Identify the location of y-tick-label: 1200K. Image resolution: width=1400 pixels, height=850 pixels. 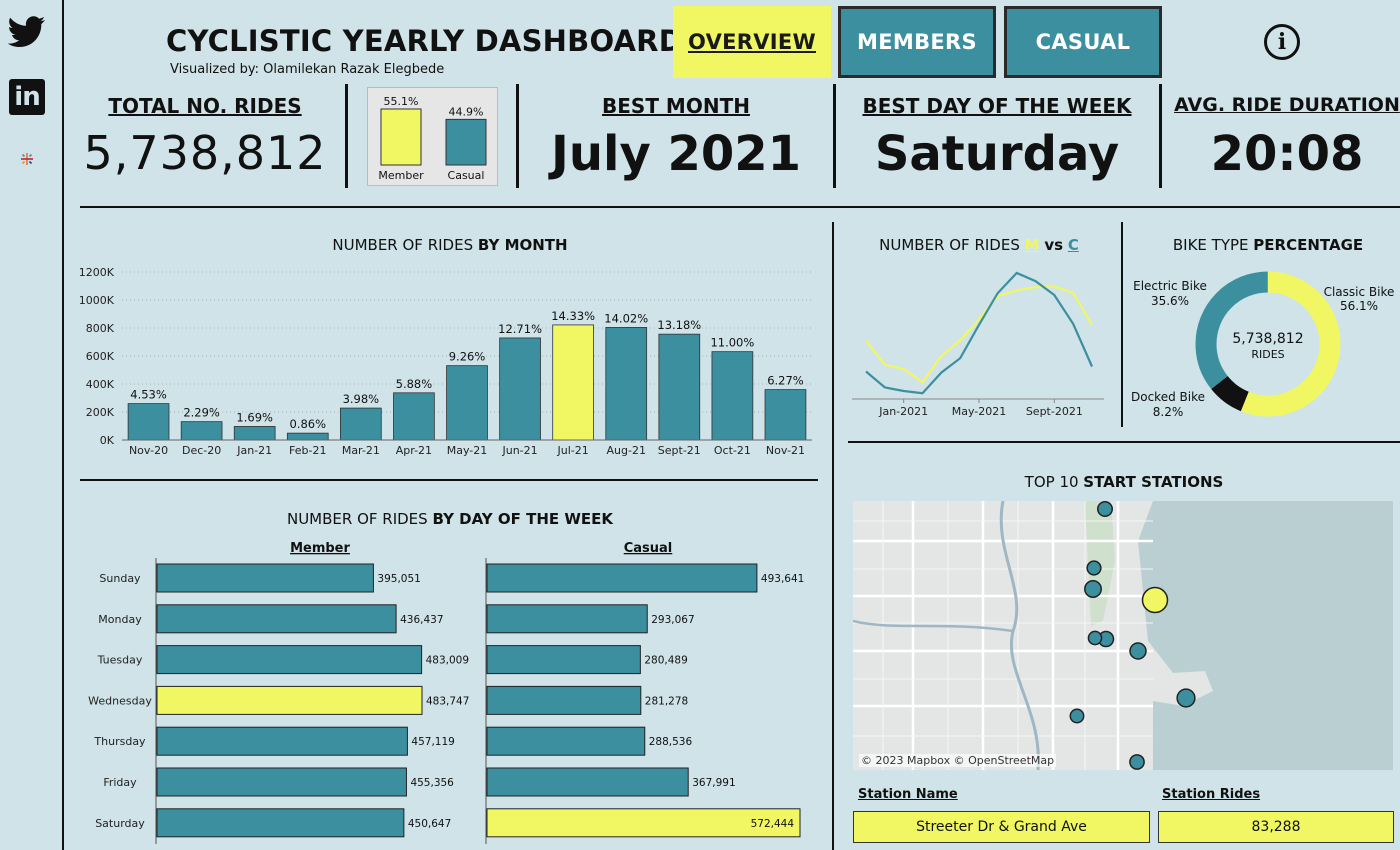
(97, 272).